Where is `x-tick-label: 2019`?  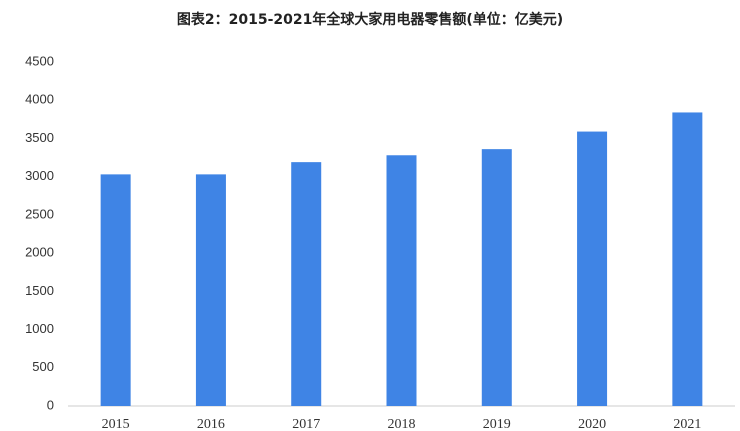
x-tick-label: 2019 is located at coordinates (497, 424).